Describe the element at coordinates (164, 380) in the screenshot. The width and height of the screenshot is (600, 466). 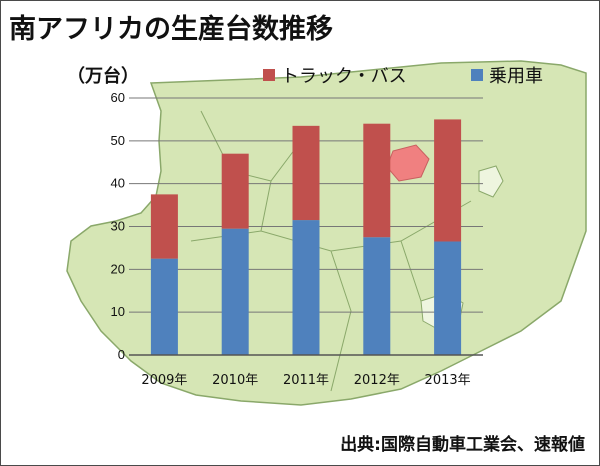
I see `x-tick-label: 2009年` at that location.